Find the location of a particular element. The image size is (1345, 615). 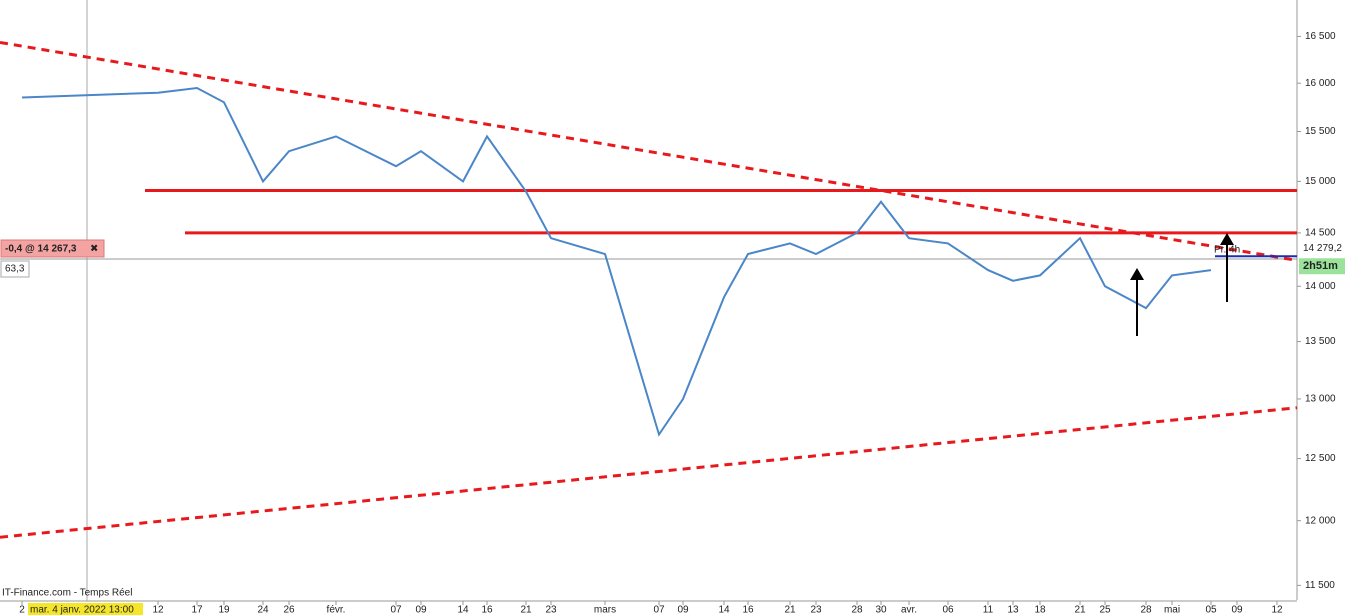

cursor-date: mar. 4 janv. 2022 13:00 is located at coordinates (82, 610).